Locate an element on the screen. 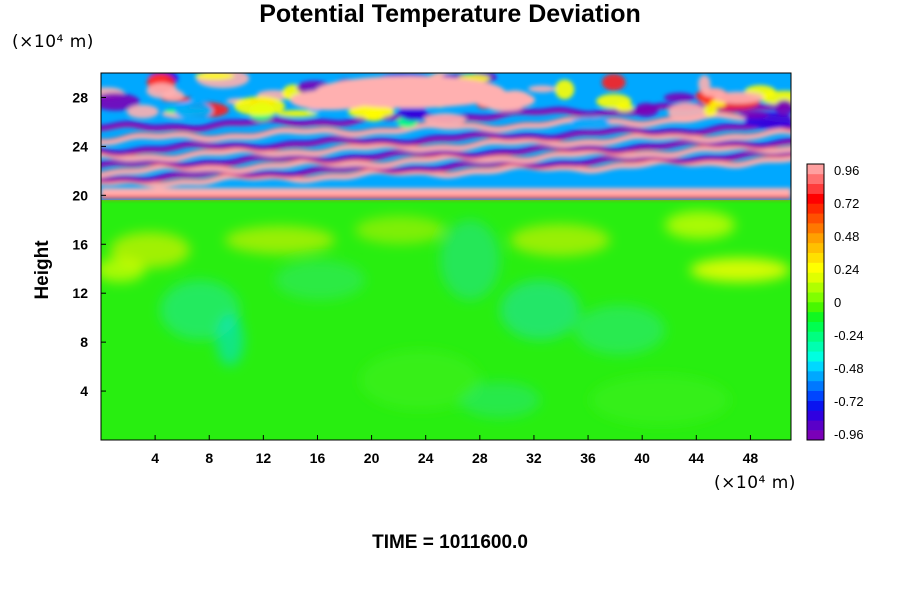 The image size is (900, 600). x-tick-label-7: 32 is located at coordinates (534, 458).